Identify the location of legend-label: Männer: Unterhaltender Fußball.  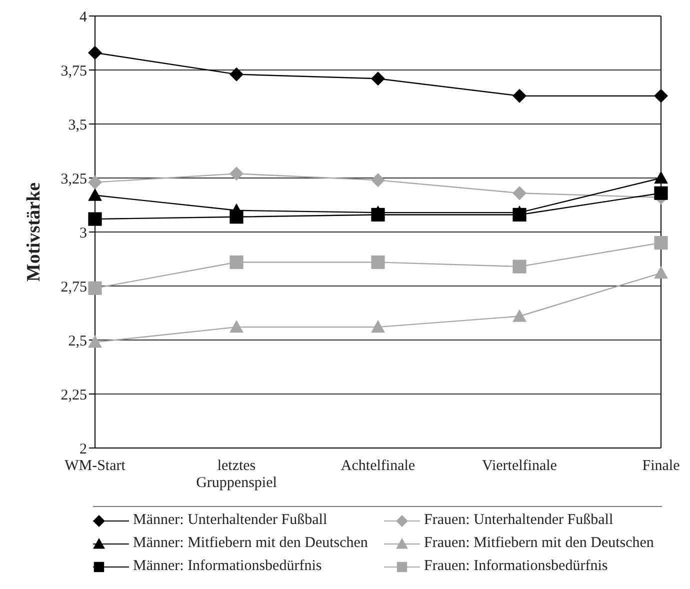
(230, 520).